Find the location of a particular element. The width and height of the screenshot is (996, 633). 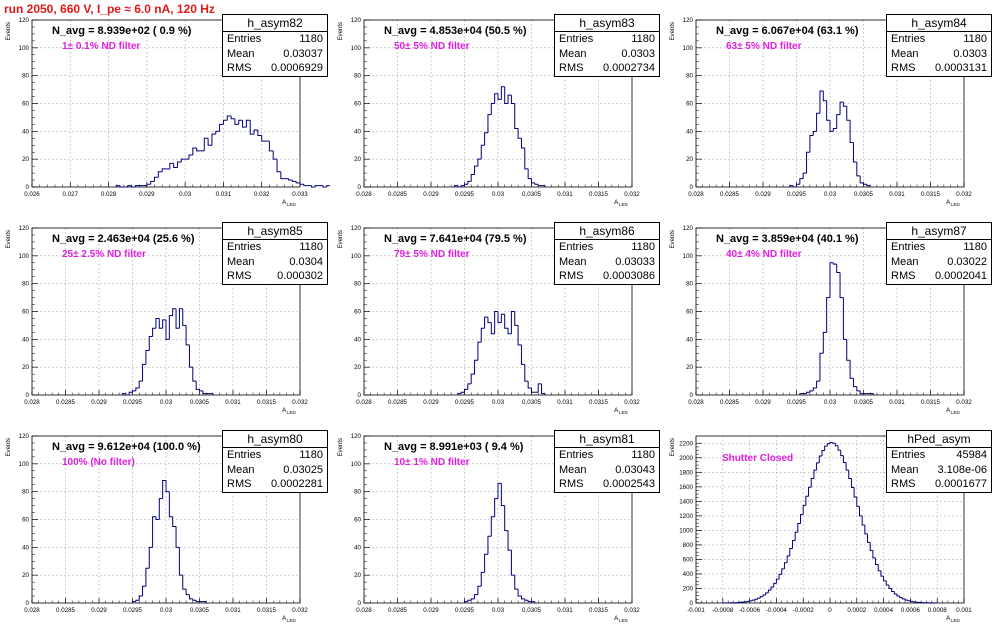

navg-annotation: N_avg = 7.641e+04 (79.5 %) is located at coordinates (455, 239).